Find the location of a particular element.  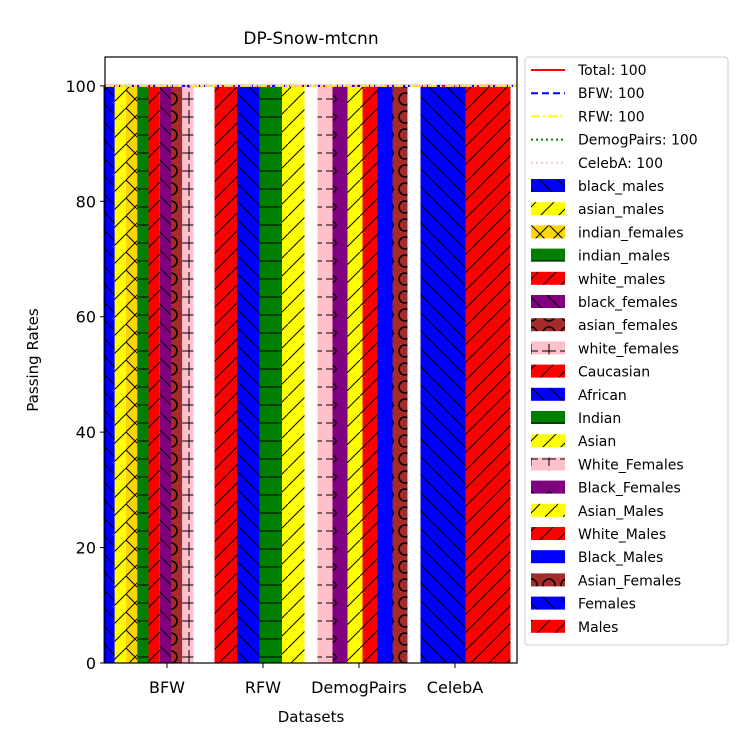

legend-label: asian_males is located at coordinates (621, 210).